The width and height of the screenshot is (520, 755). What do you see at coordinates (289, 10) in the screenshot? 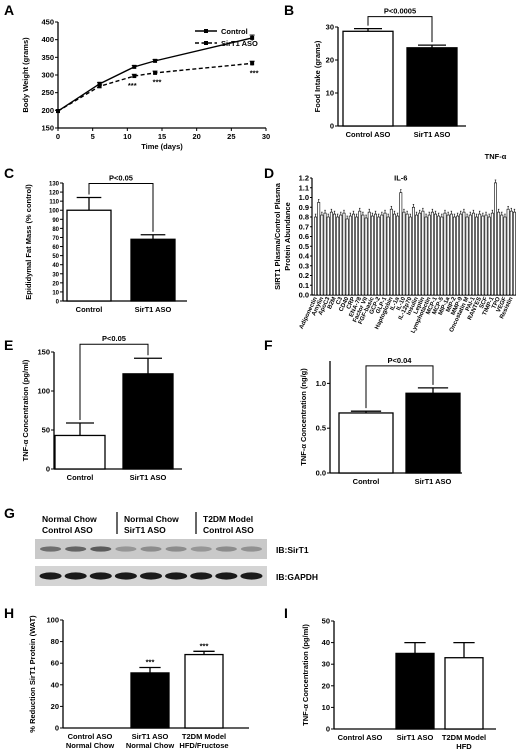
I see `panel-label-b: B` at bounding box center [289, 10].